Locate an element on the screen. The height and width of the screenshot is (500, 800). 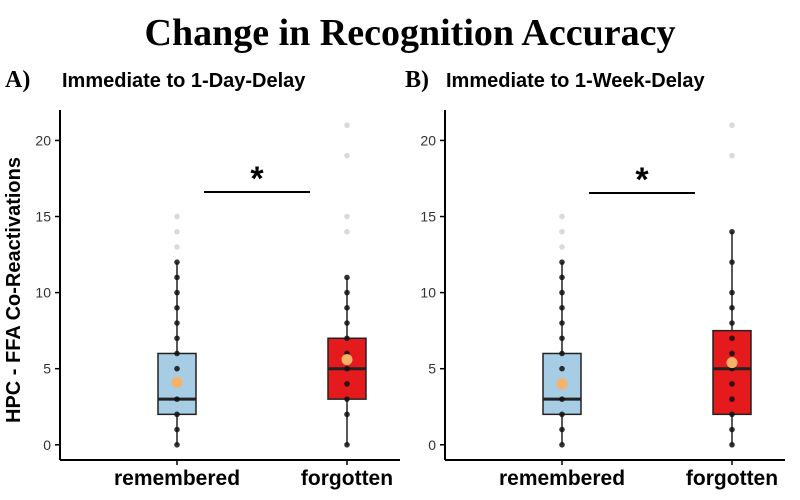
figure-title: Change in Recognition Accuracy is located at coordinates (410, 33).